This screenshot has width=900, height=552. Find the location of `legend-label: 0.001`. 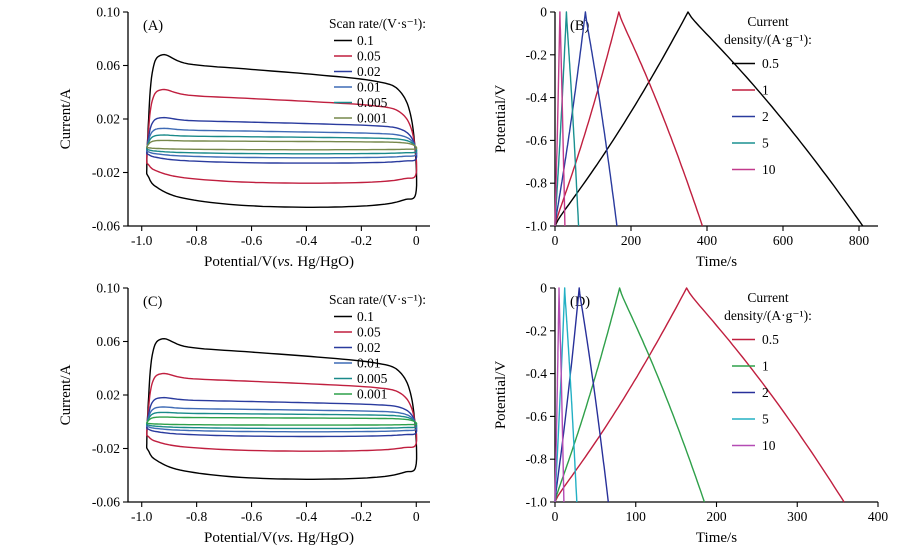

legend-label: 0.001 is located at coordinates (372, 118).